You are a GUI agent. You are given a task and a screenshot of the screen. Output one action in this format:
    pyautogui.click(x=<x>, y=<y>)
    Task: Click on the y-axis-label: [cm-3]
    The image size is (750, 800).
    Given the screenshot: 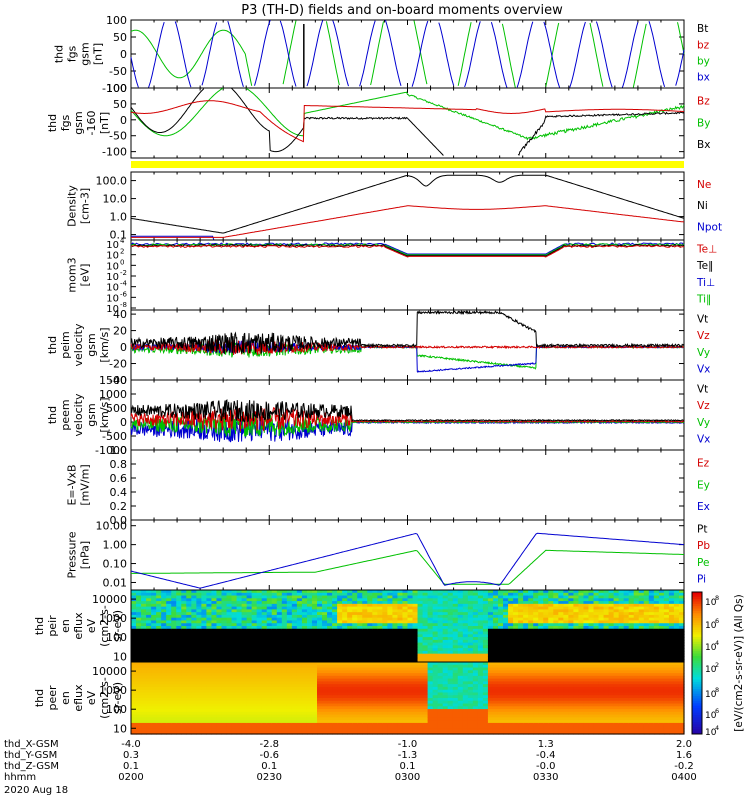 What is the action you would take?
    pyautogui.click(x=85, y=206)
    